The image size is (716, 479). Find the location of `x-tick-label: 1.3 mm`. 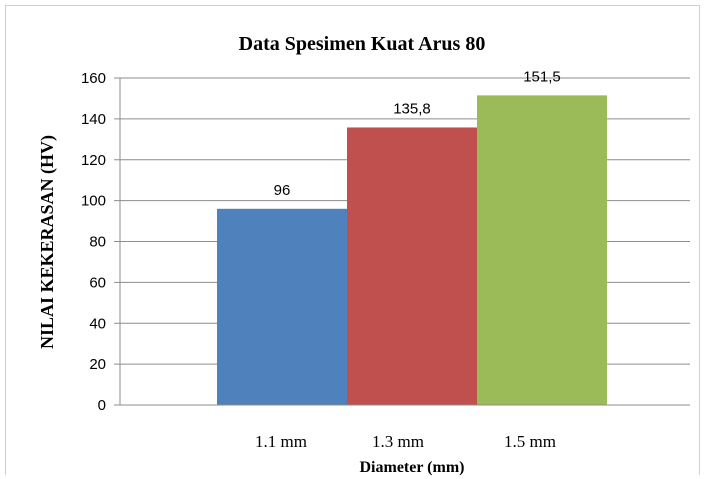

x-tick-label: 1.3 mm is located at coordinates (398, 441).